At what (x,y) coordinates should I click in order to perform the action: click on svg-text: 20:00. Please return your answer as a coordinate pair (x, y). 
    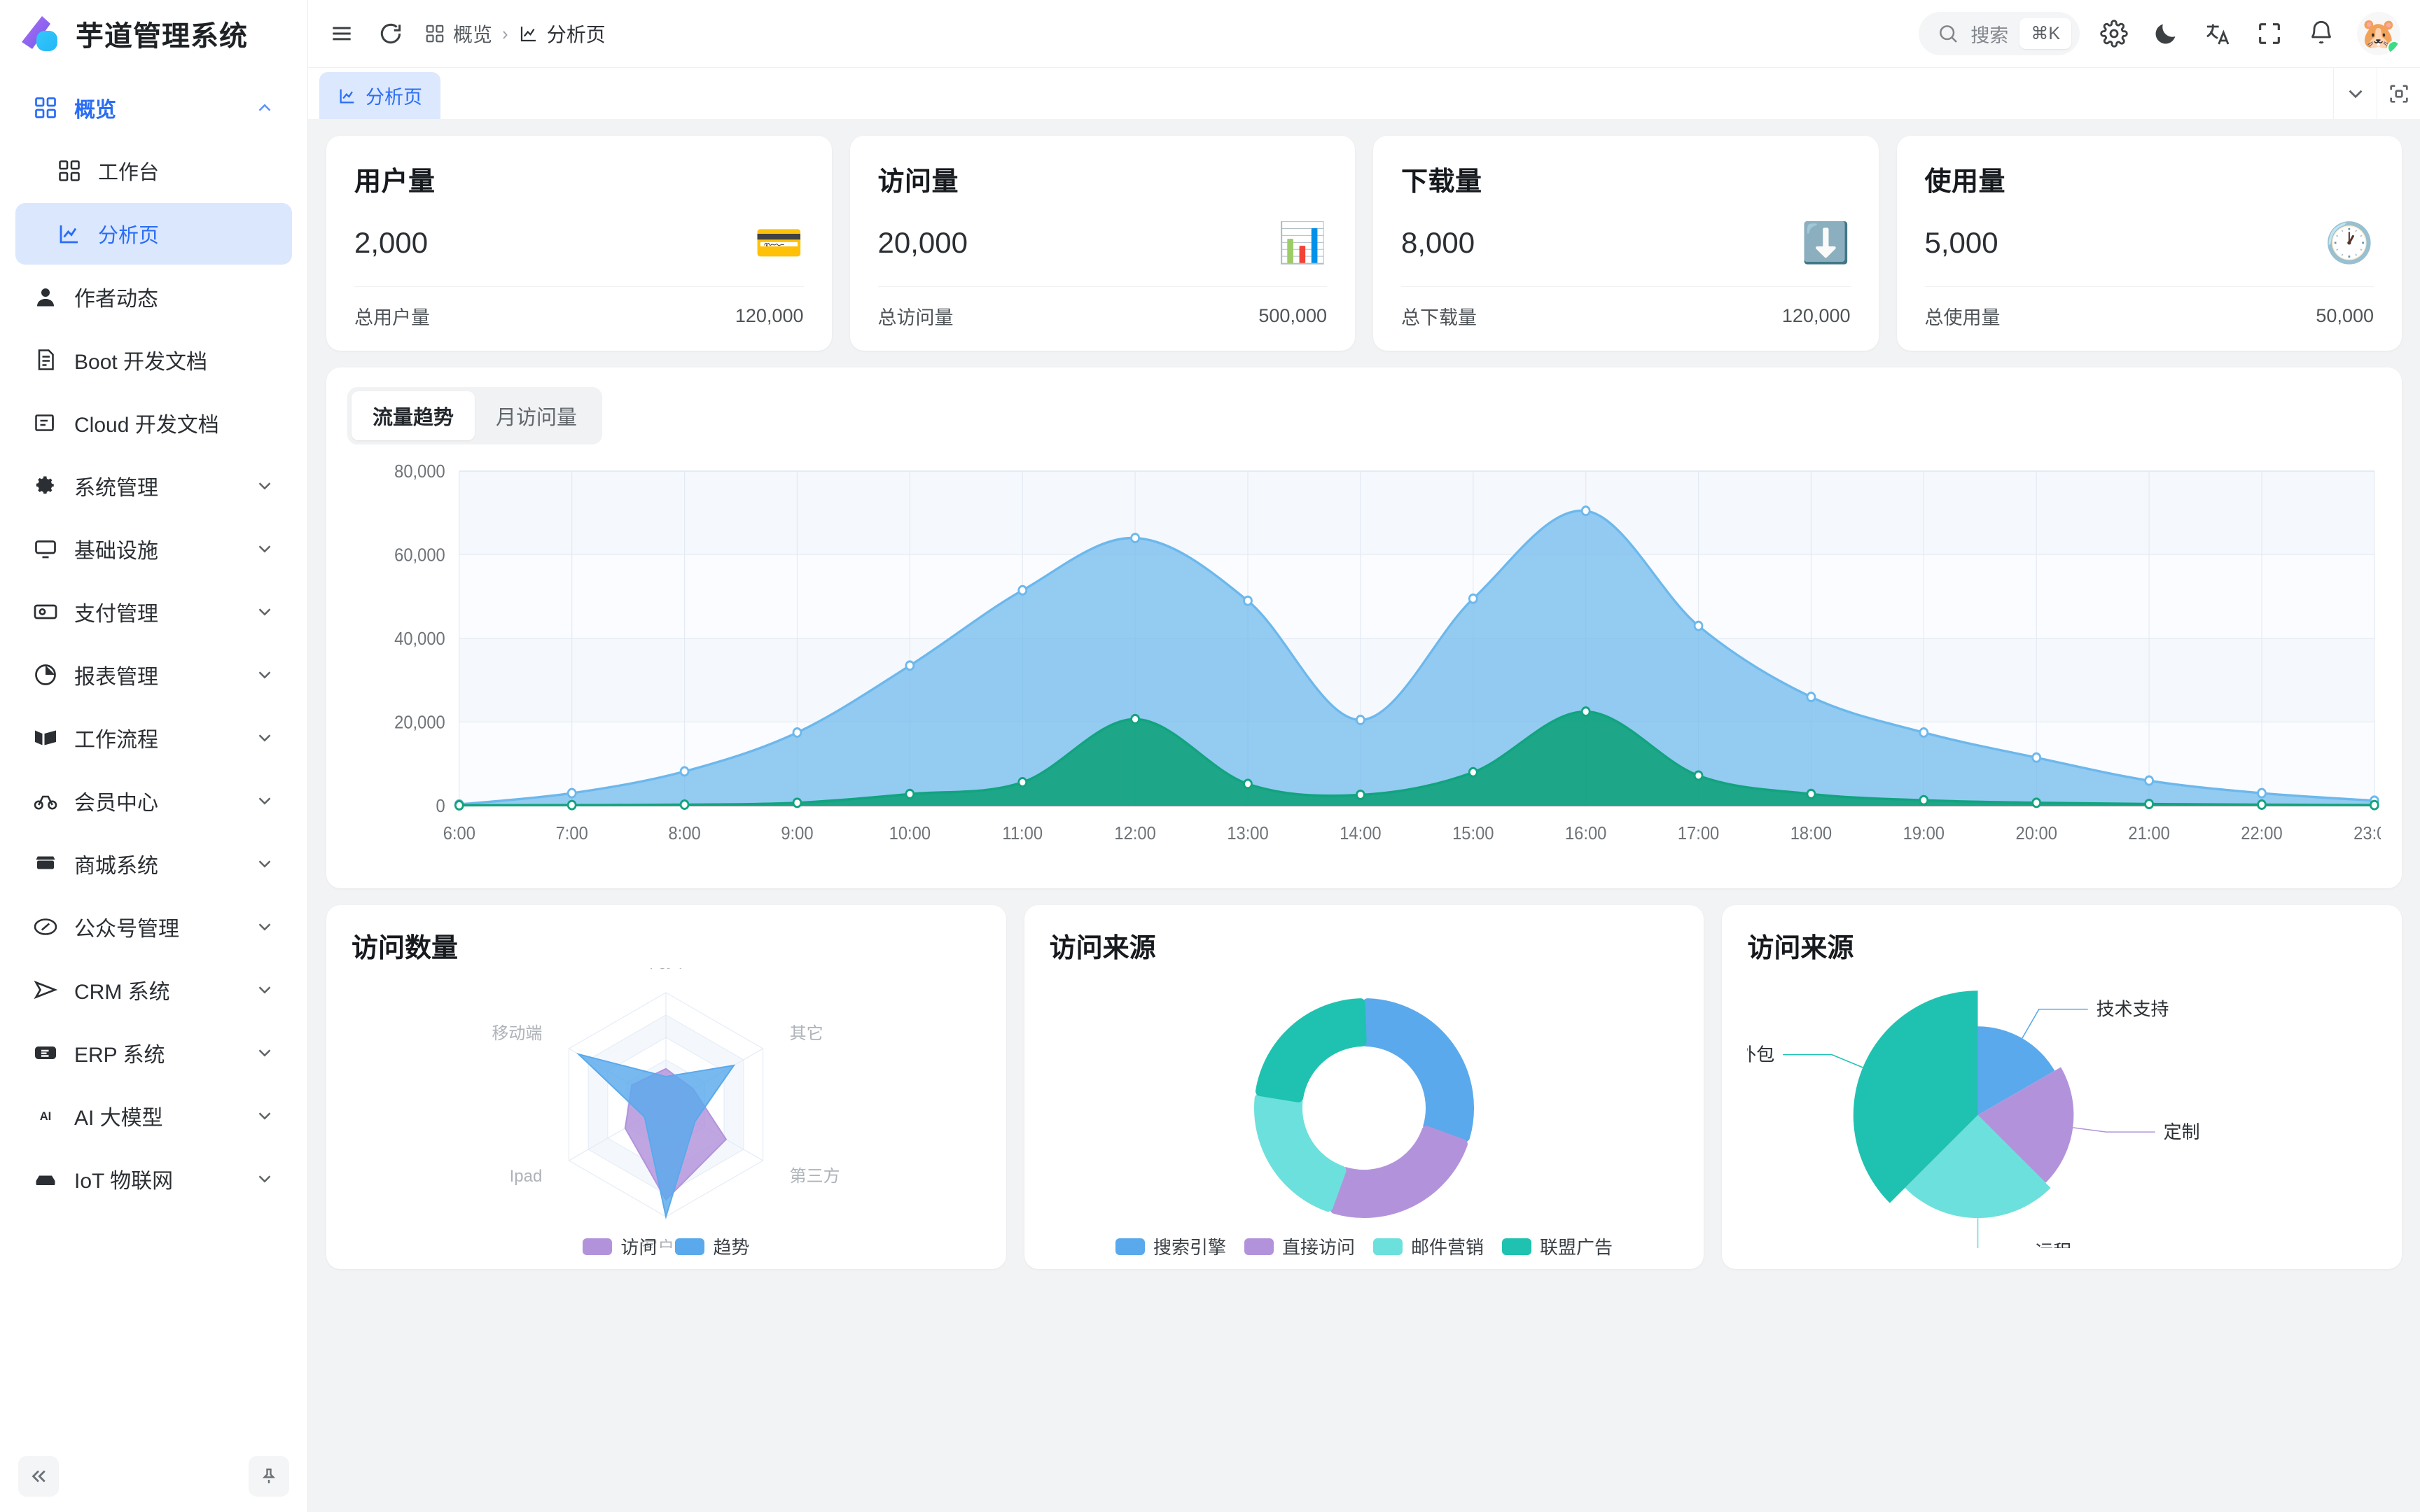
    Looking at the image, I should click on (2036, 833).